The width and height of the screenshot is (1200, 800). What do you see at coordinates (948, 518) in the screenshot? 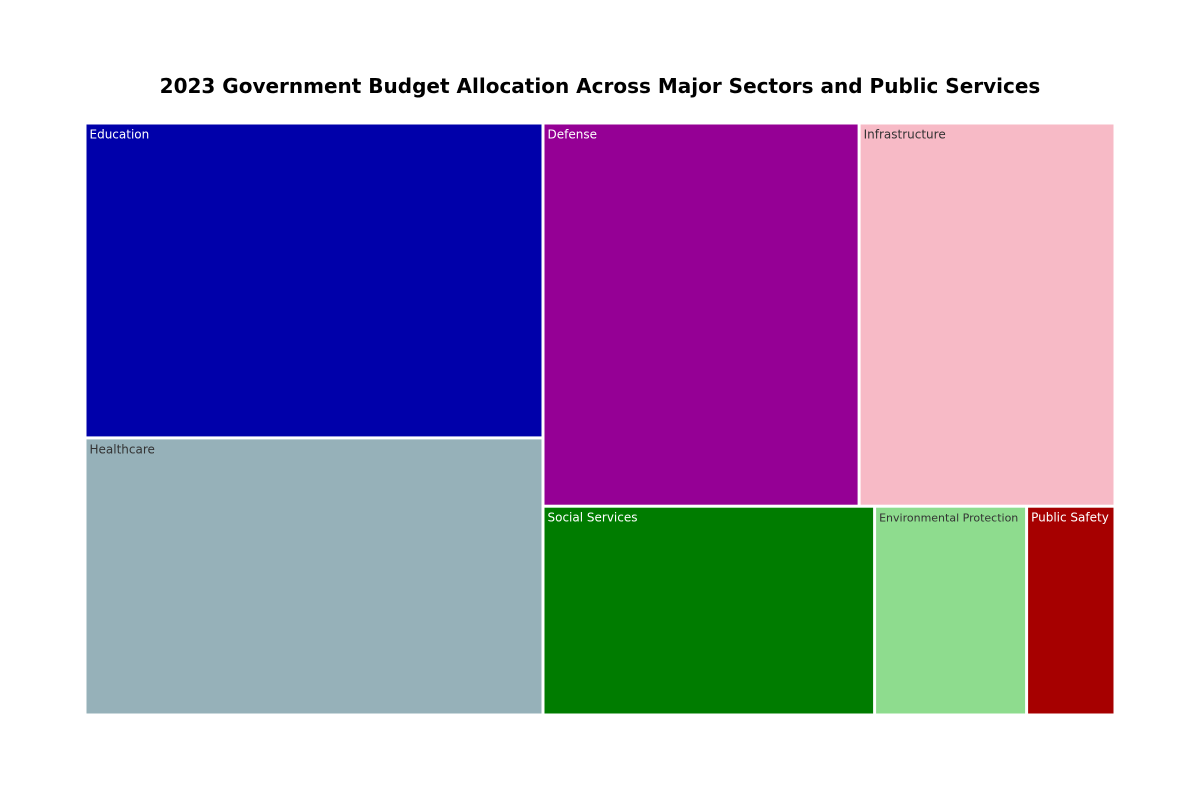
I see `tile-label-environmental-protection: Environmental Protection` at bounding box center [948, 518].